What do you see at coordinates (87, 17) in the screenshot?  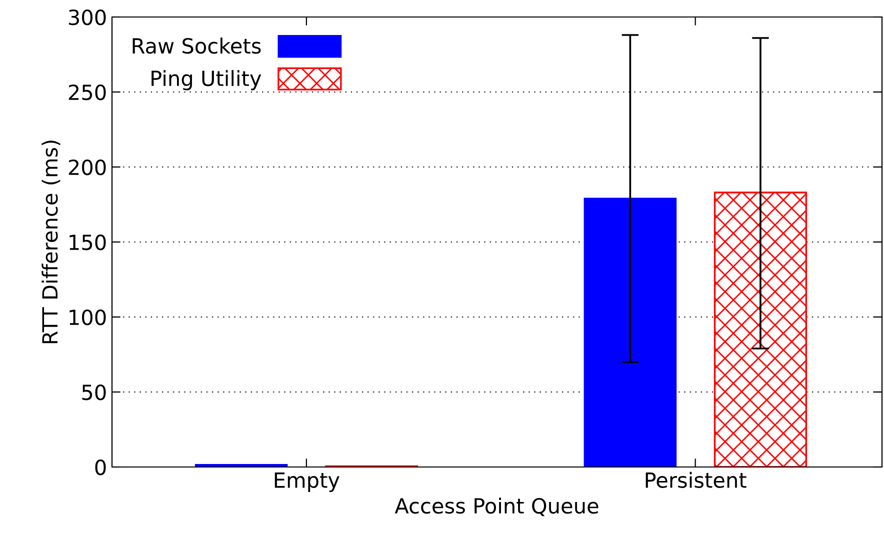 I see `y-tick-label: 300` at bounding box center [87, 17].